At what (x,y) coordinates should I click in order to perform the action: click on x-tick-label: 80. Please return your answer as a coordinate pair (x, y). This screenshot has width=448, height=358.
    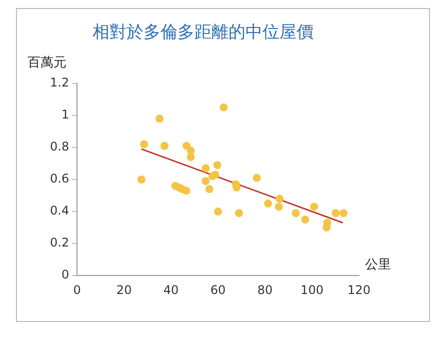
    Looking at the image, I should click on (265, 289).